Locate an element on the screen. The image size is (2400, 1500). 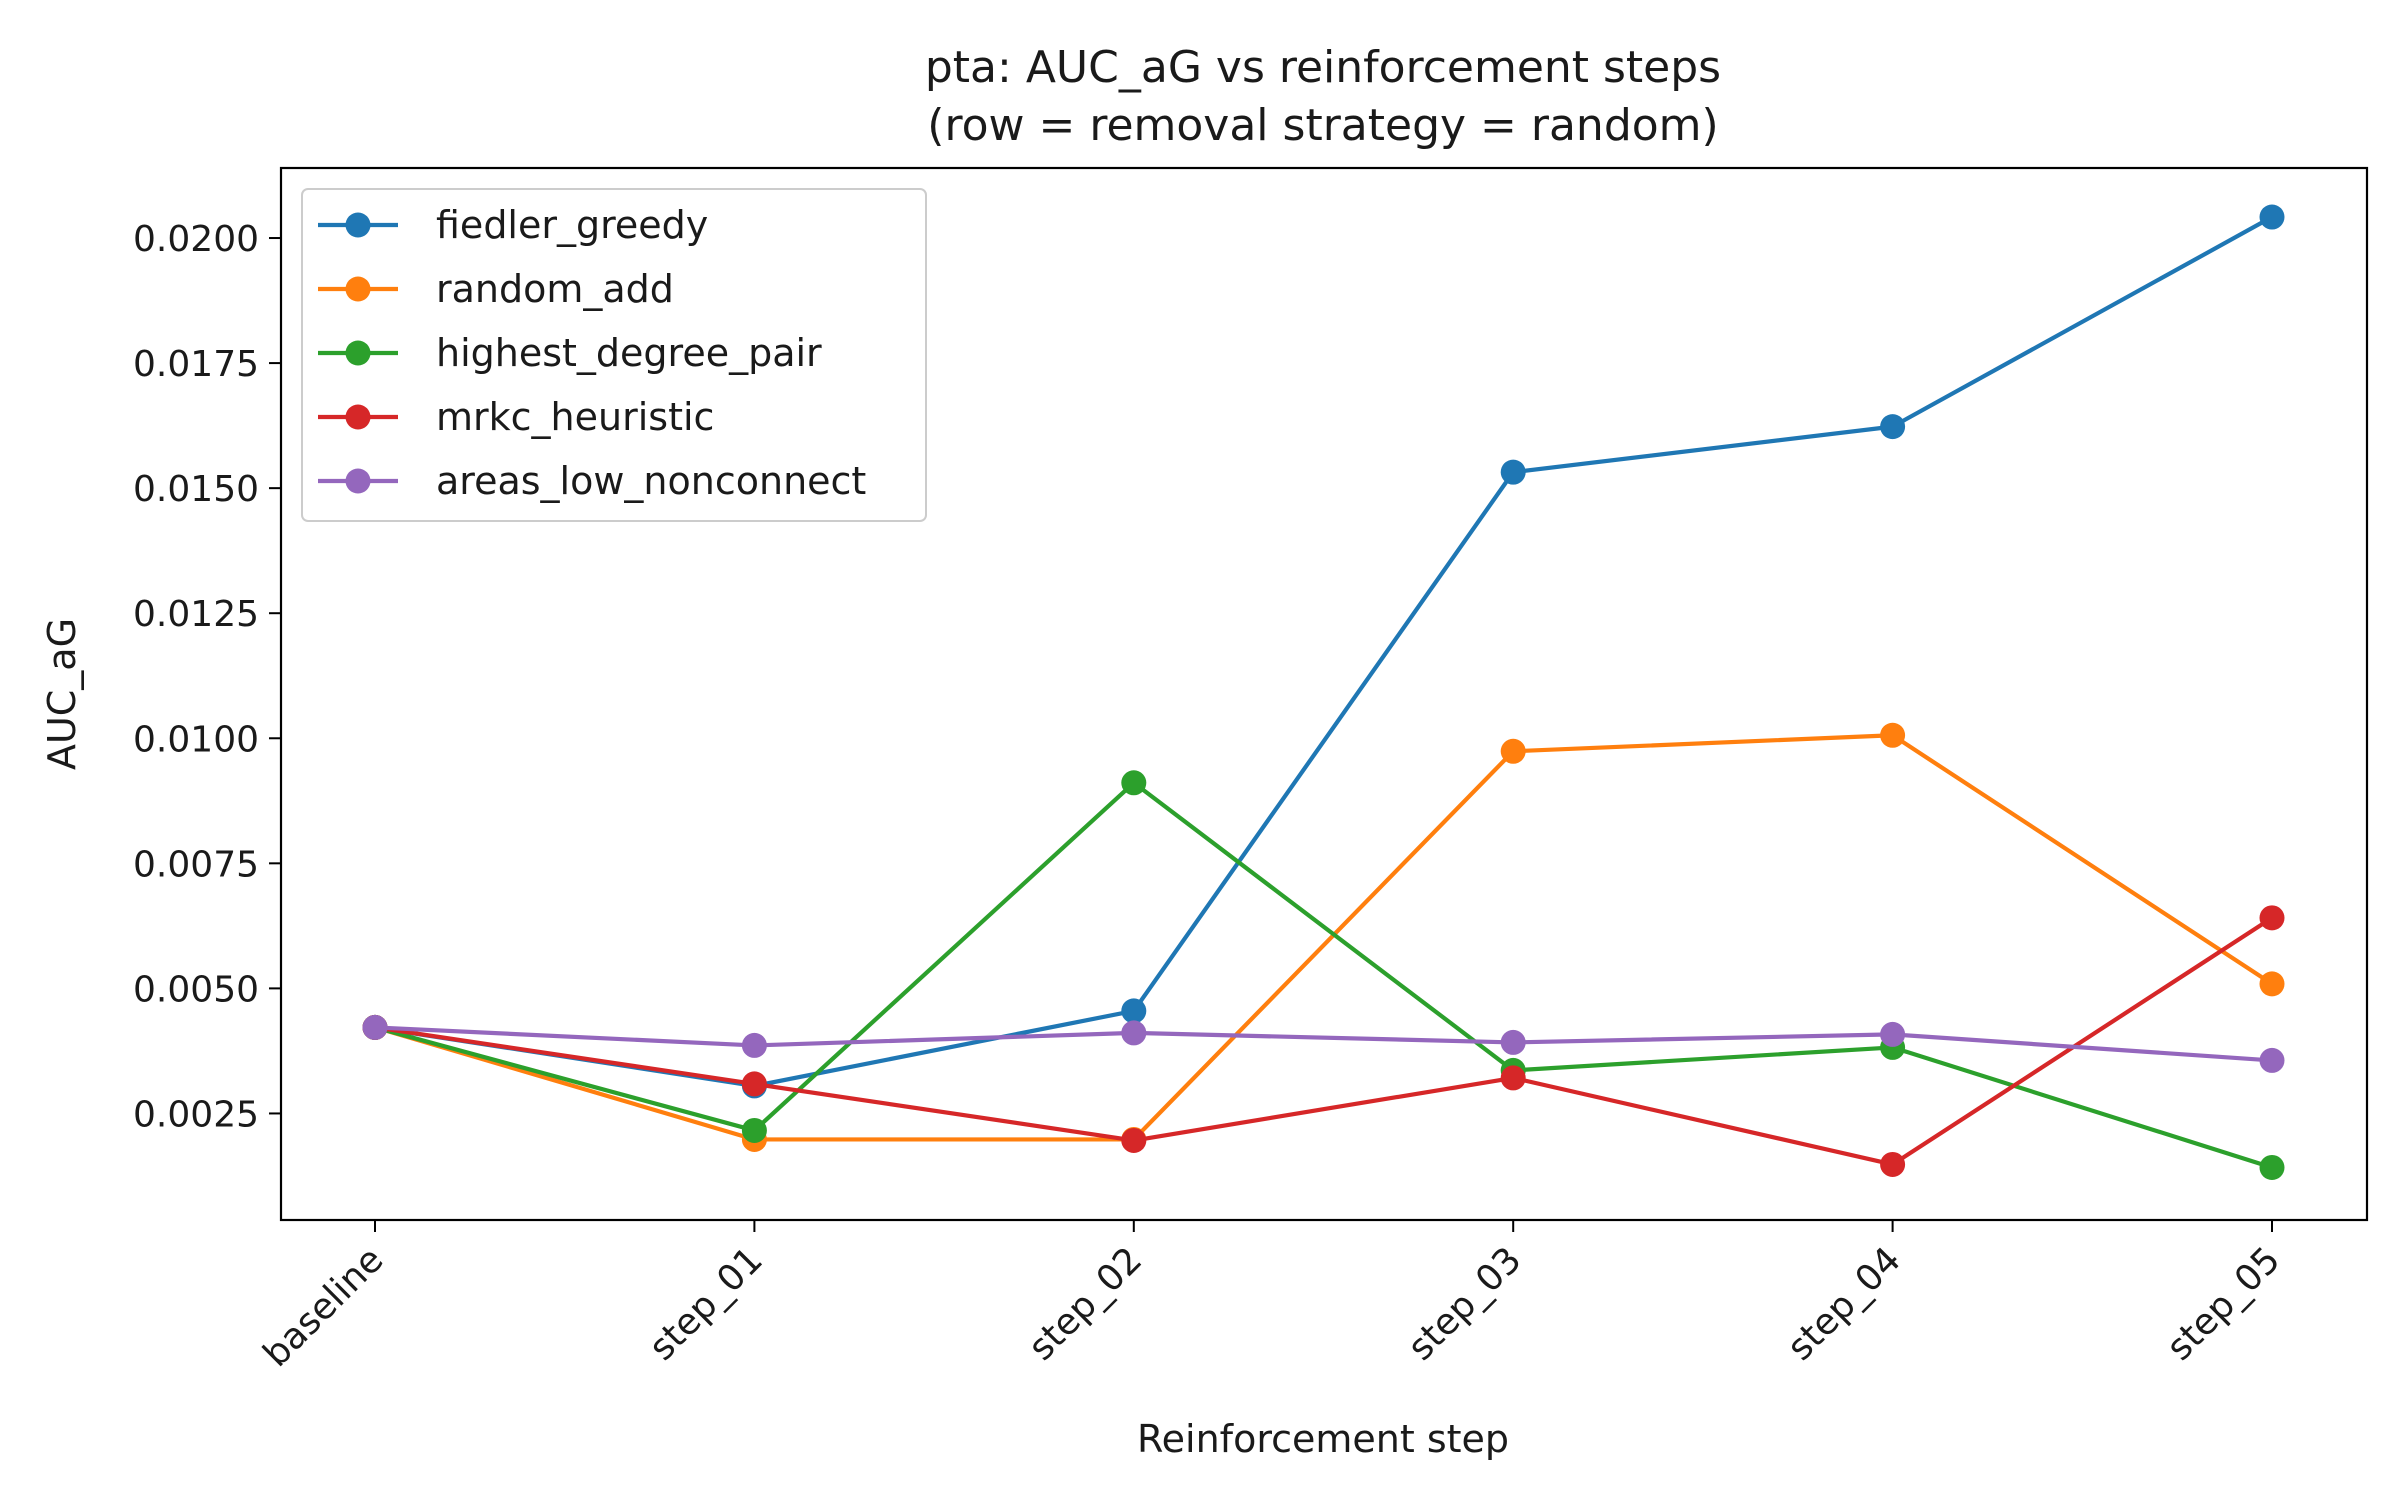
y-tick-label: 0.0175 is located at coordinates (196, 364).